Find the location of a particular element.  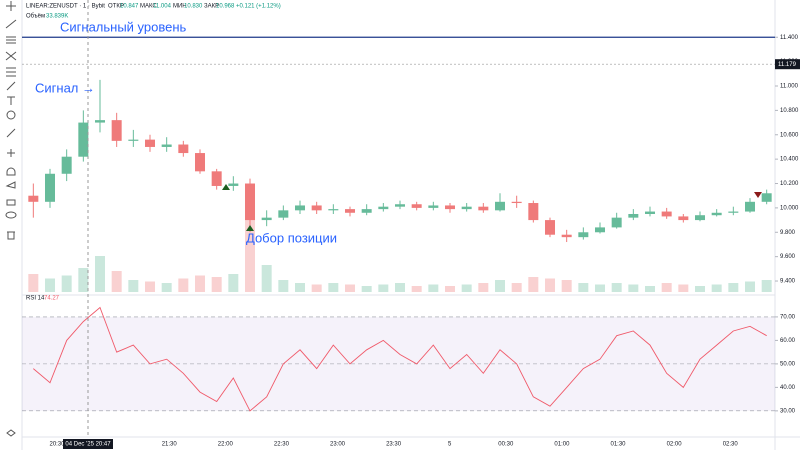

crosshair-tool is located at coordinates (11, 6).